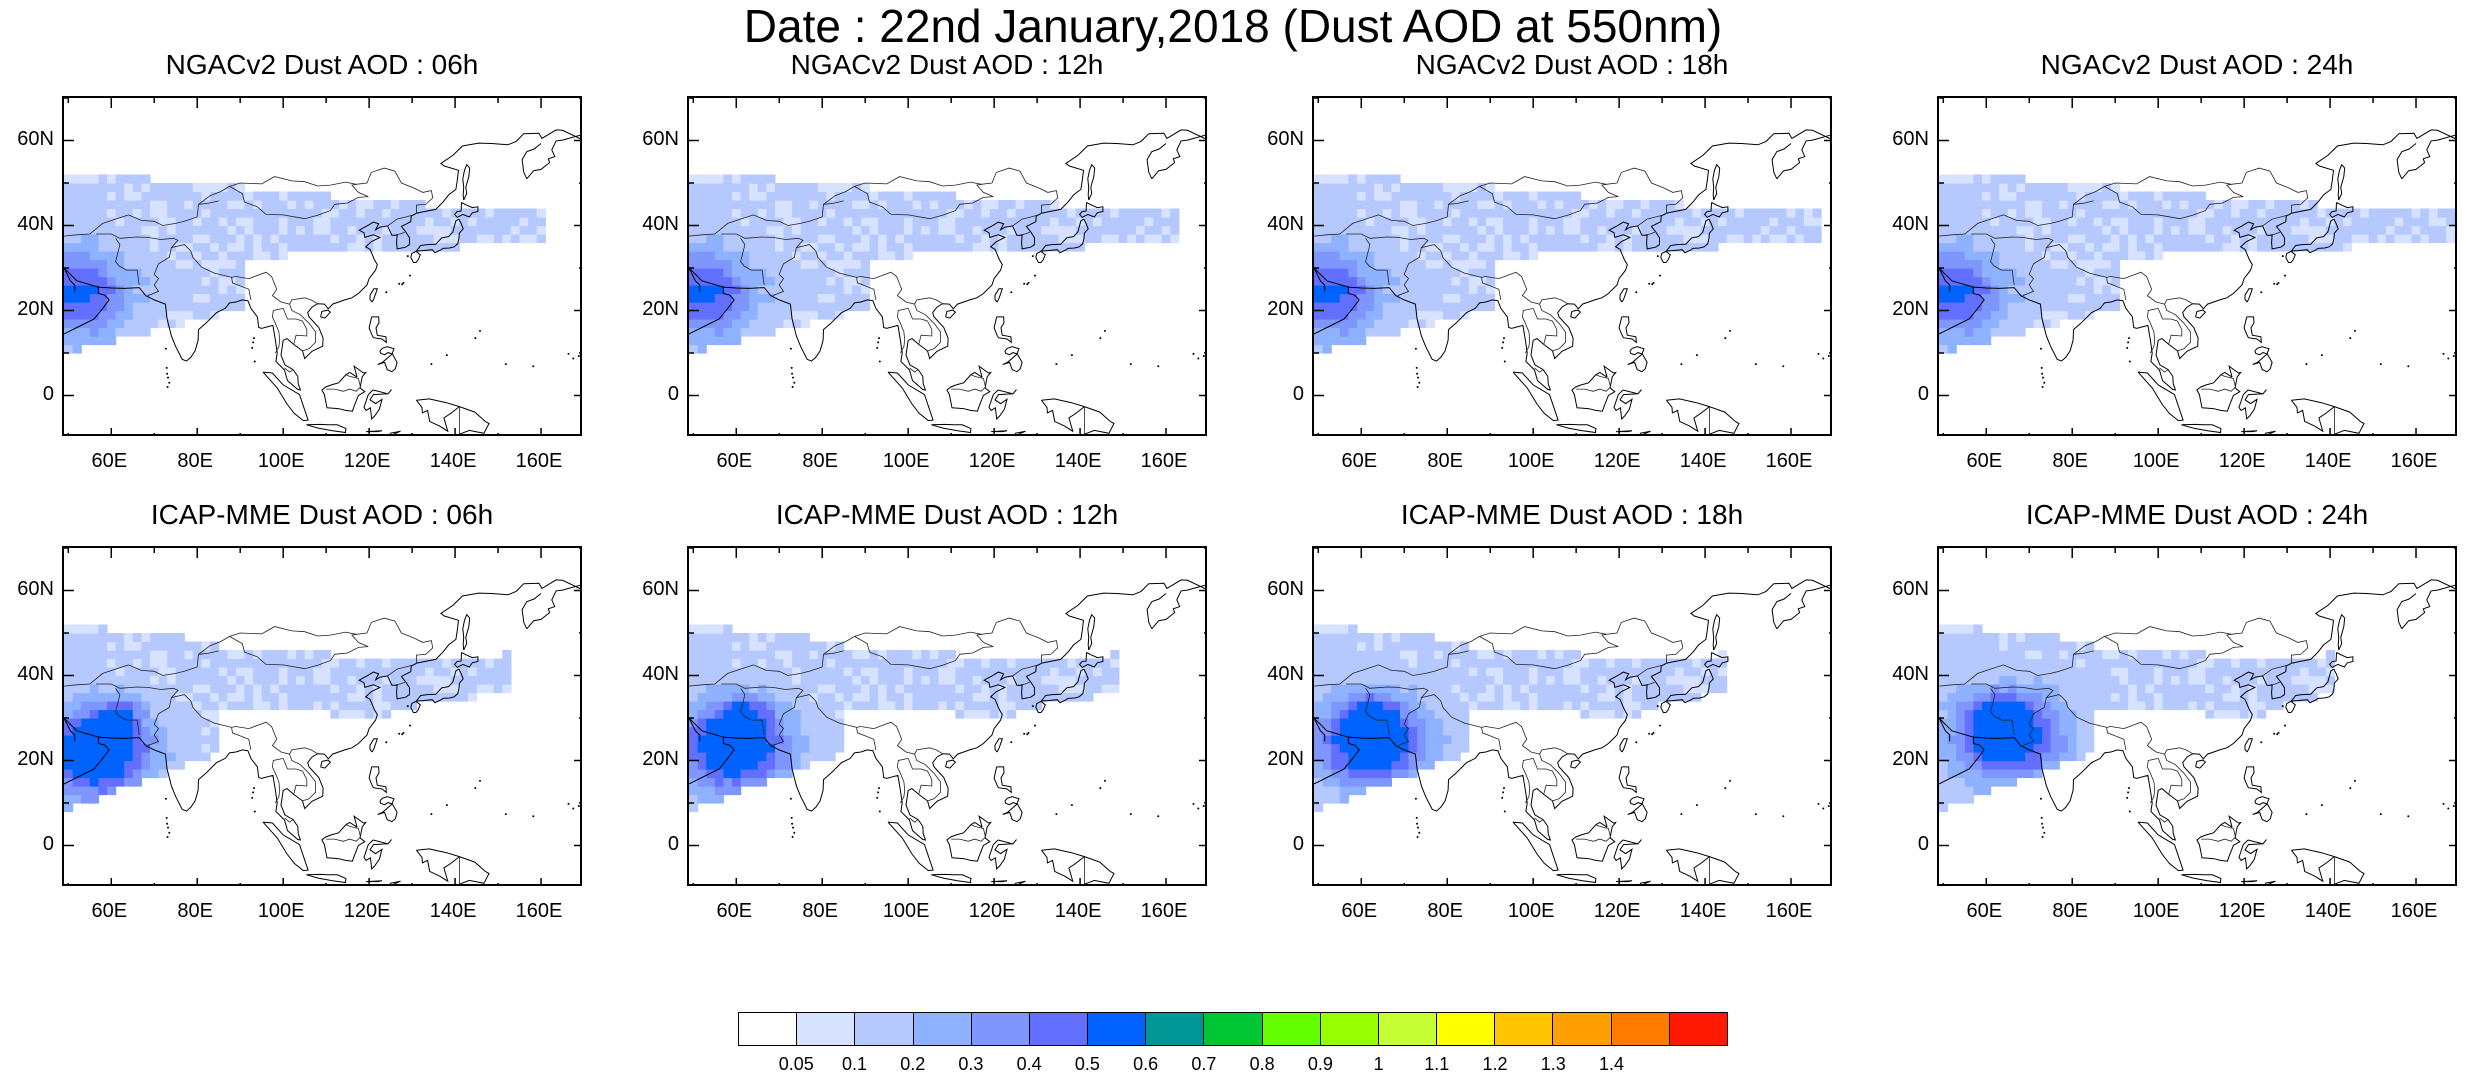  I want to click on aod-field, so click(1520, 719).